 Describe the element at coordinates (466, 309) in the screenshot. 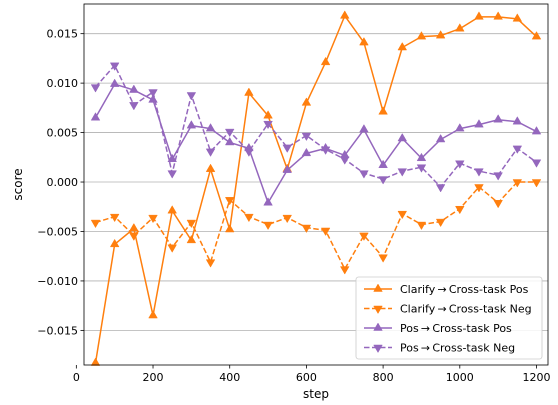

I see `legend-label: Clarify → Cross-task Neg` at that location.